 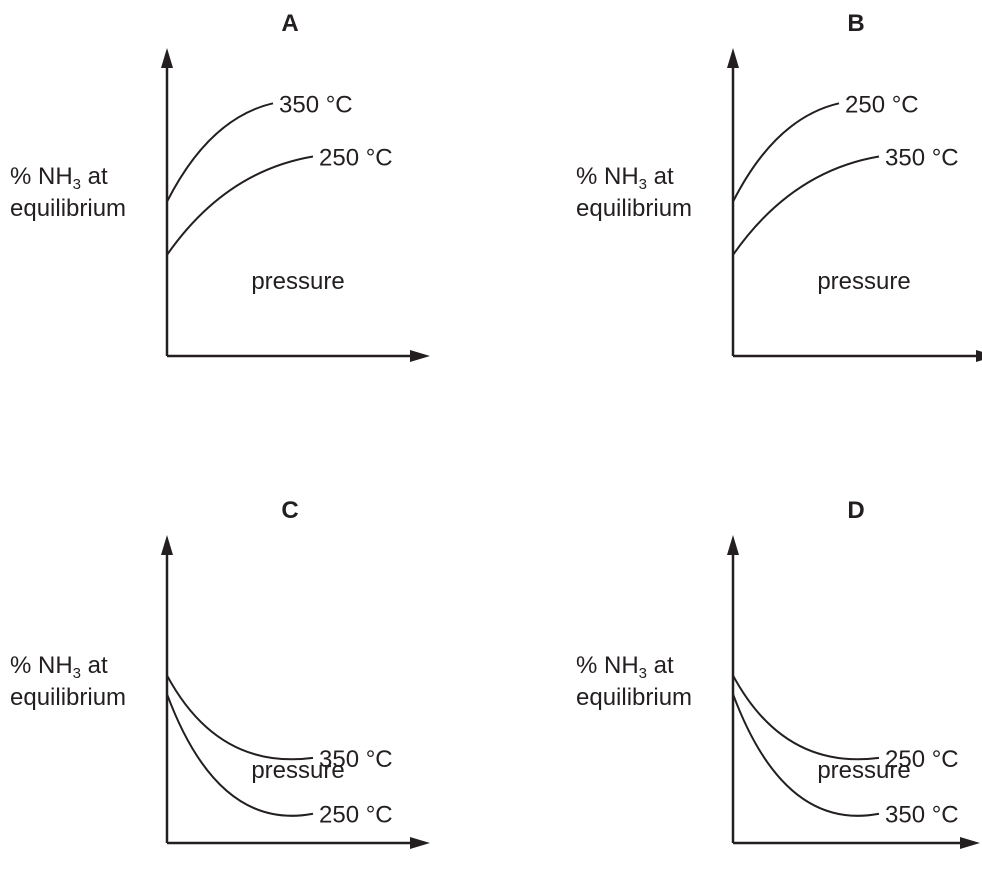 I want to click on panel-title: B, so click(x=856, y=23).